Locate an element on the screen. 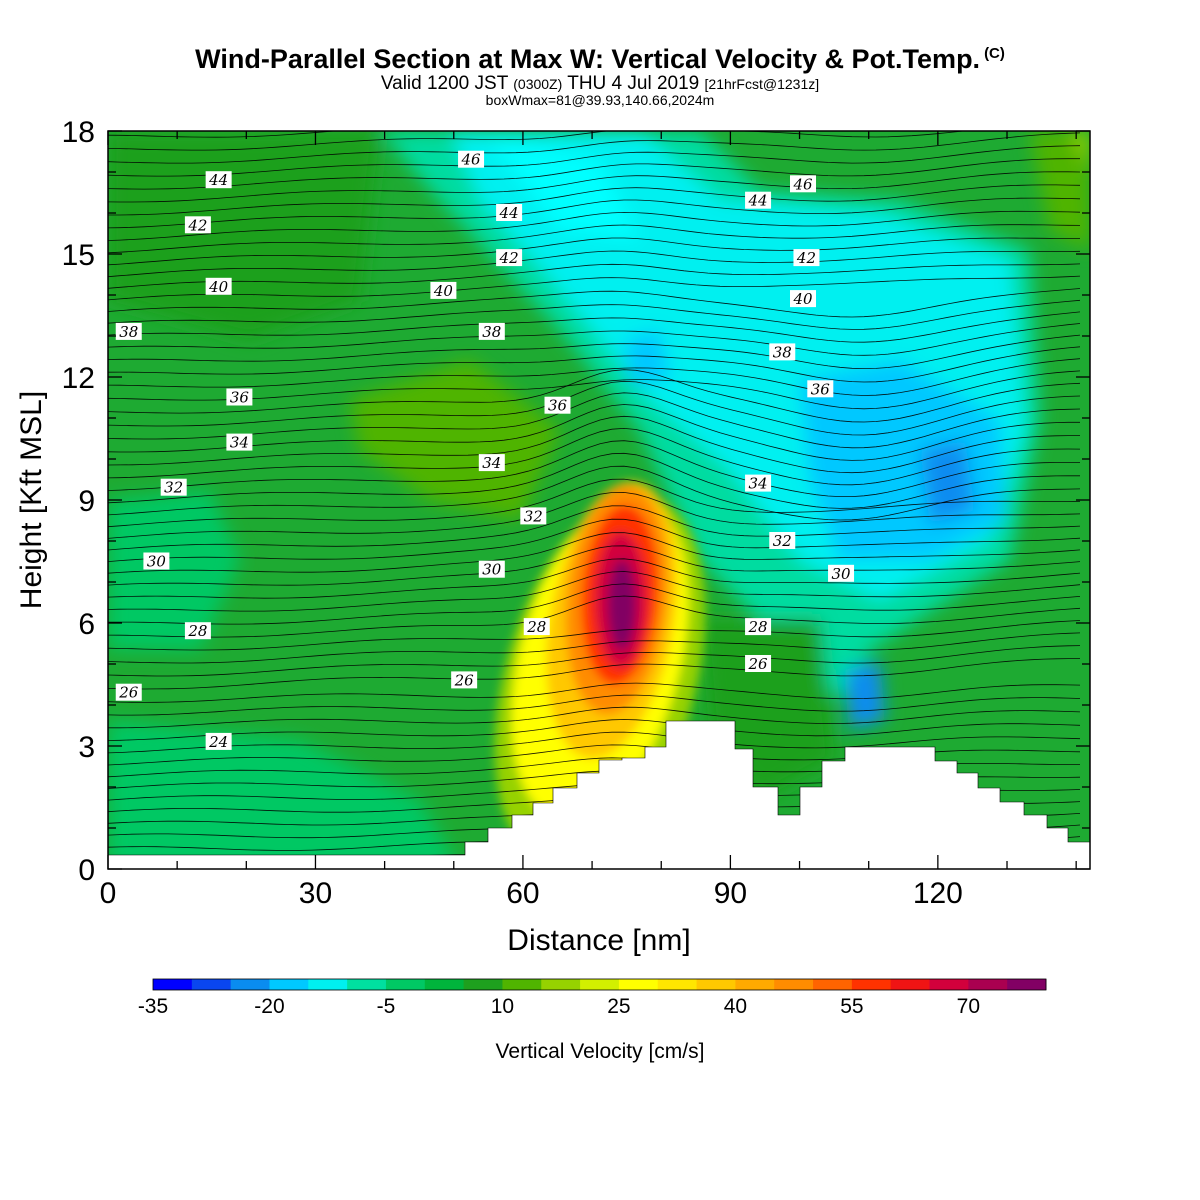  valid-prefix: Valid 1200 JST is located at coordinates (444, 83).